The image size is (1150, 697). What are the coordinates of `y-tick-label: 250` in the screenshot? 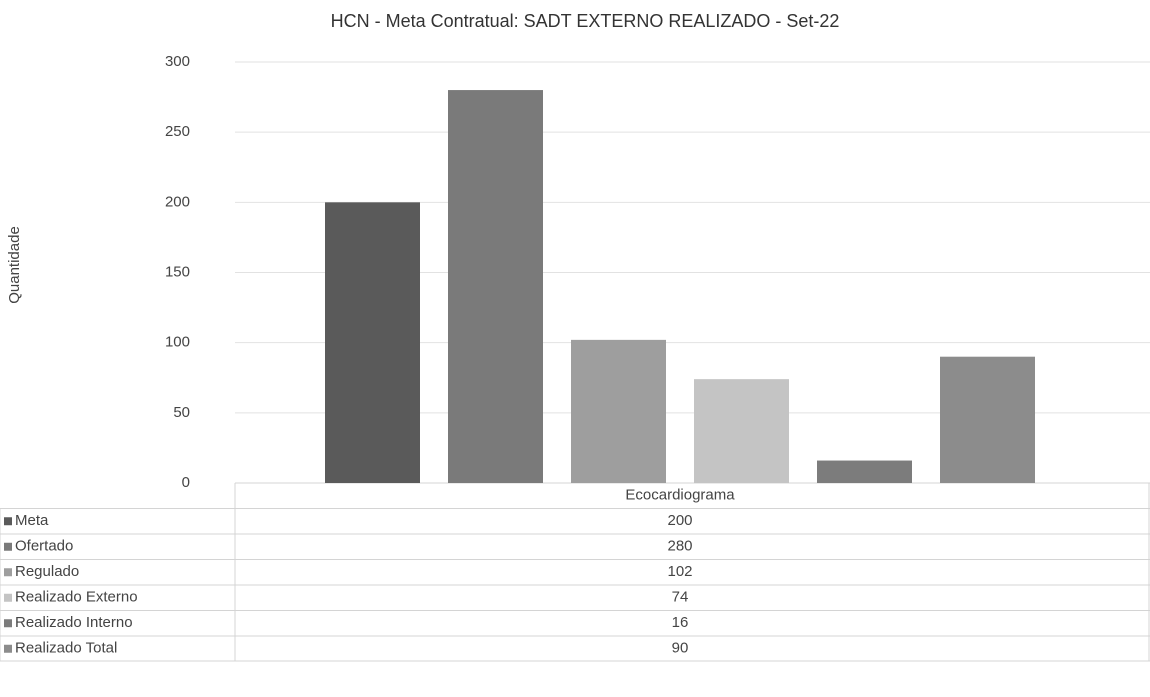 It's located at (177, 131).